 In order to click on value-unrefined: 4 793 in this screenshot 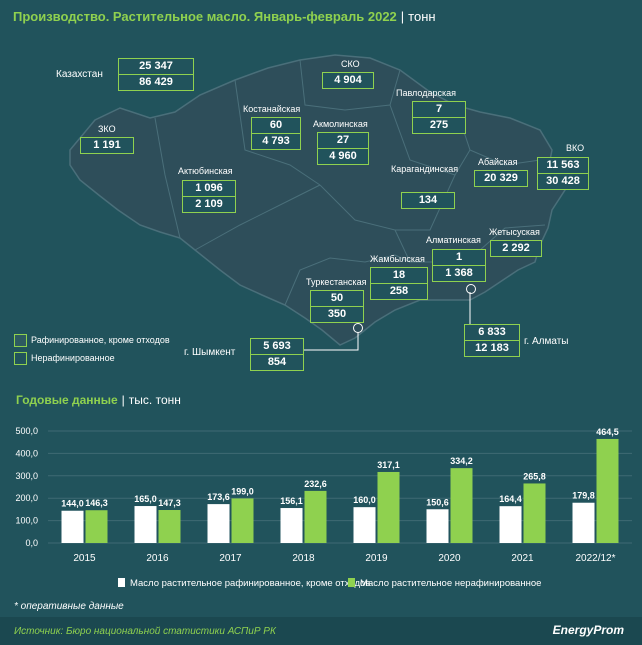, I will do `click(276, 141)`.